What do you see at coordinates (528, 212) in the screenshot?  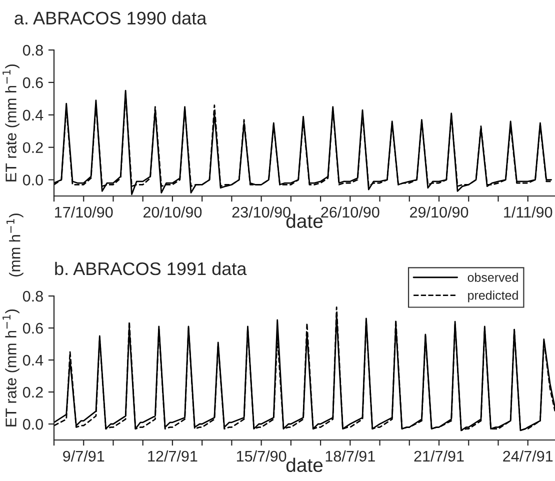 I see `x-tick-label: 1/11/90` at bounding box center [528, 212].